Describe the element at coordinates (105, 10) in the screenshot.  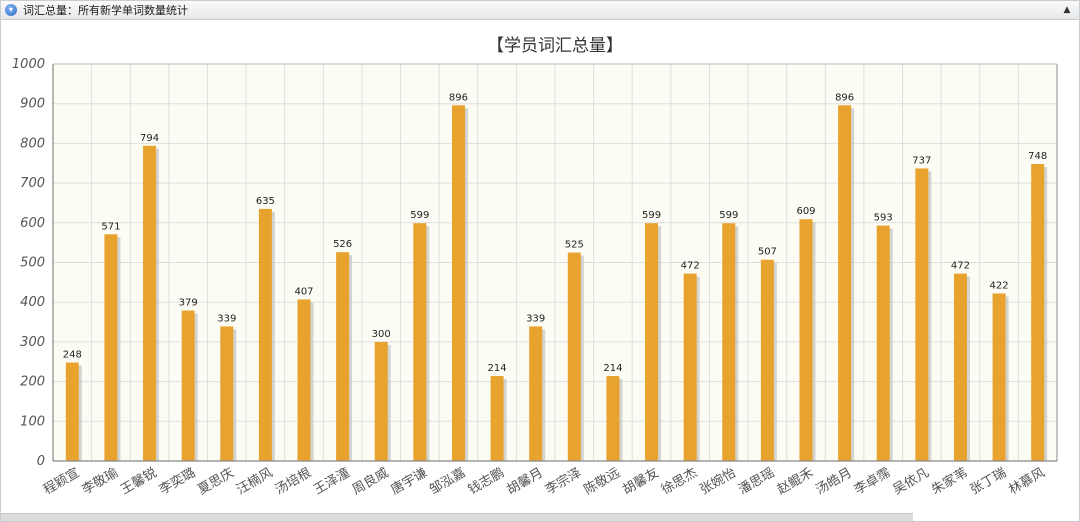
I see `window-title: 词汇总量：所有新学单词数量统计` at that location.